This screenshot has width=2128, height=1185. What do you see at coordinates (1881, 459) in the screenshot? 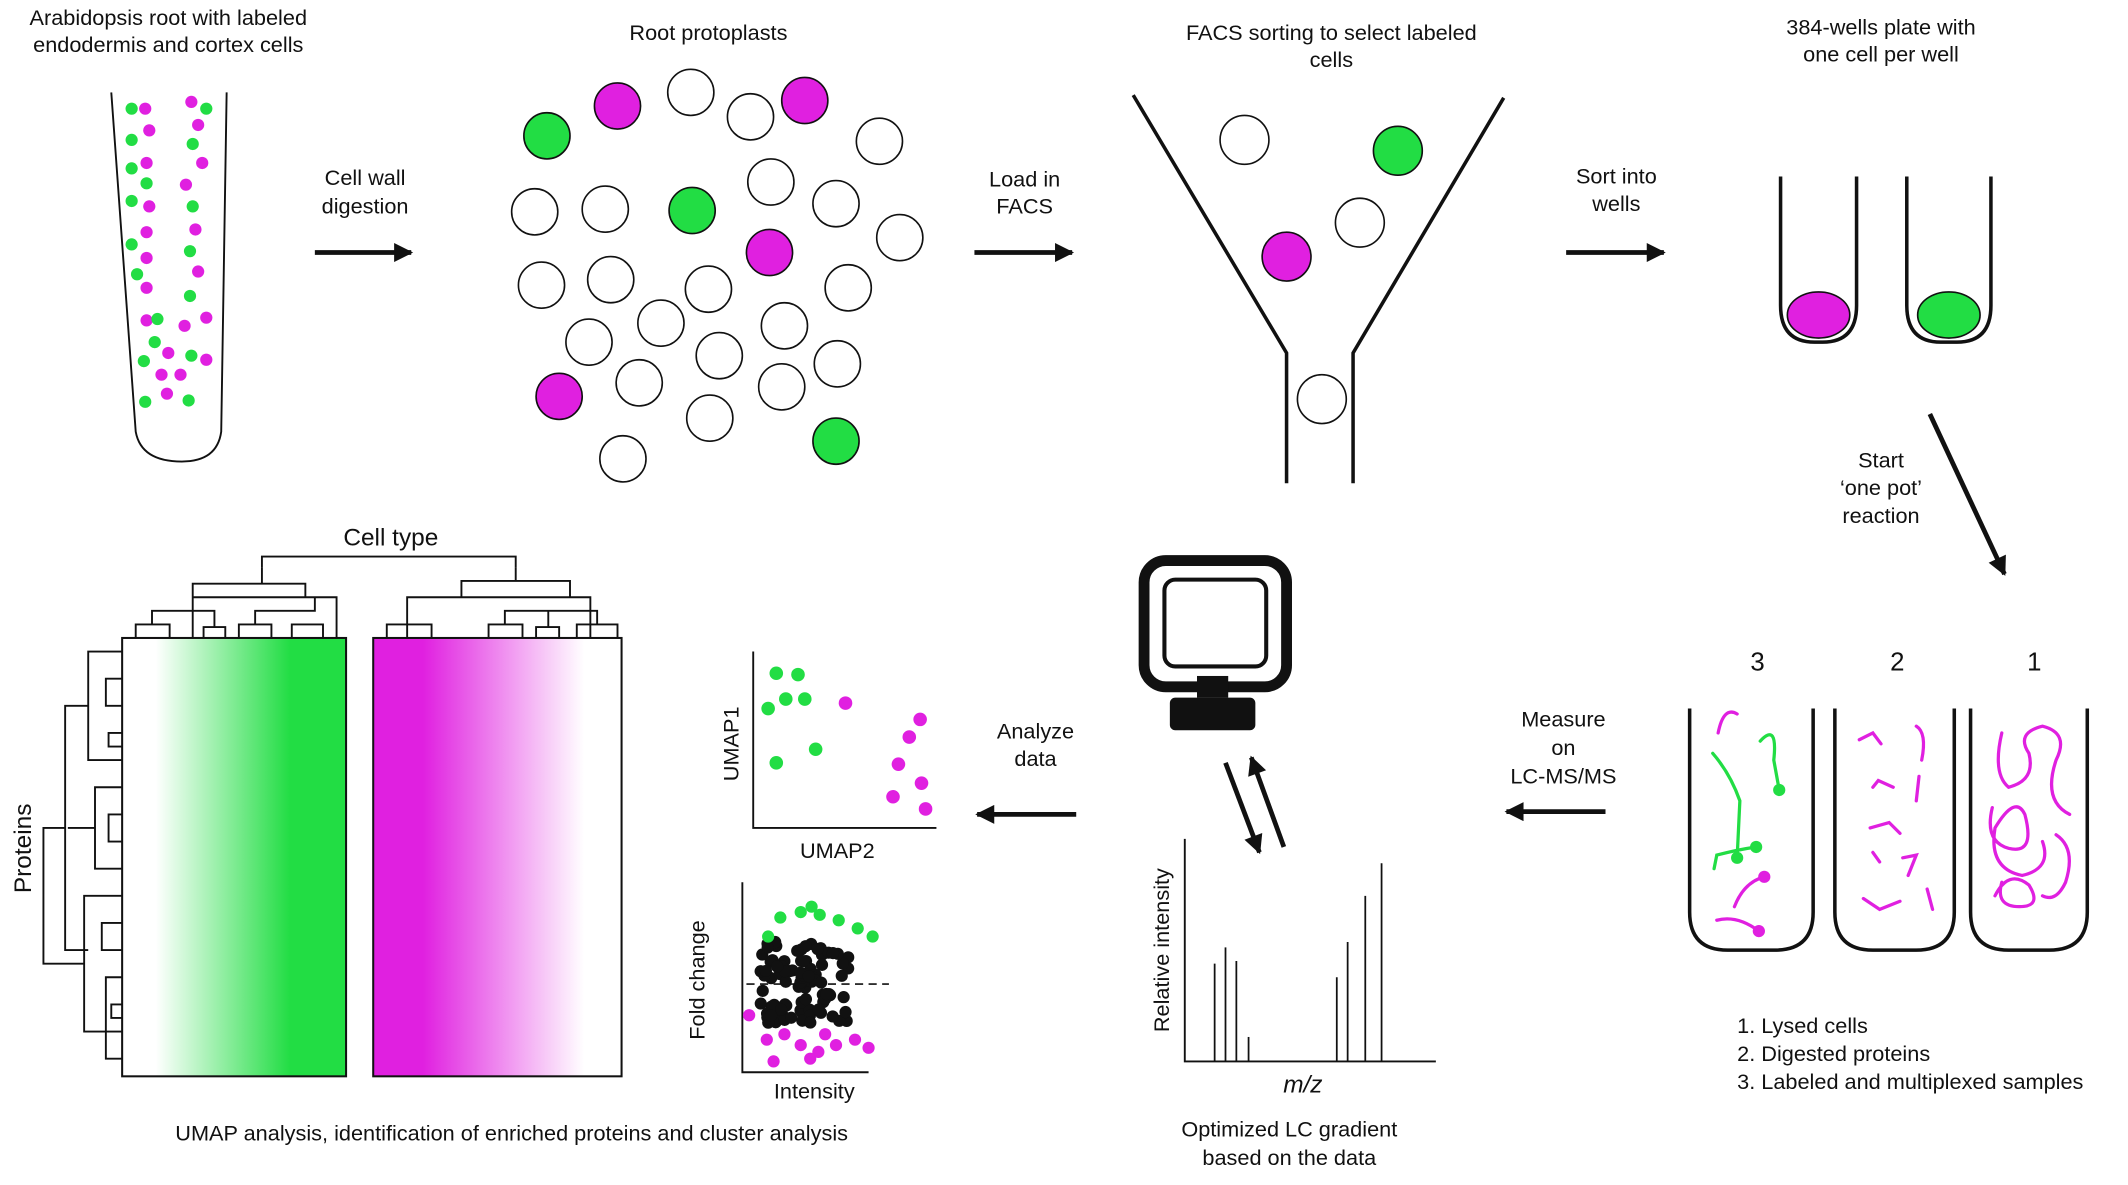
I see `arrow-label: Start` at bounding box center [1881, 459].